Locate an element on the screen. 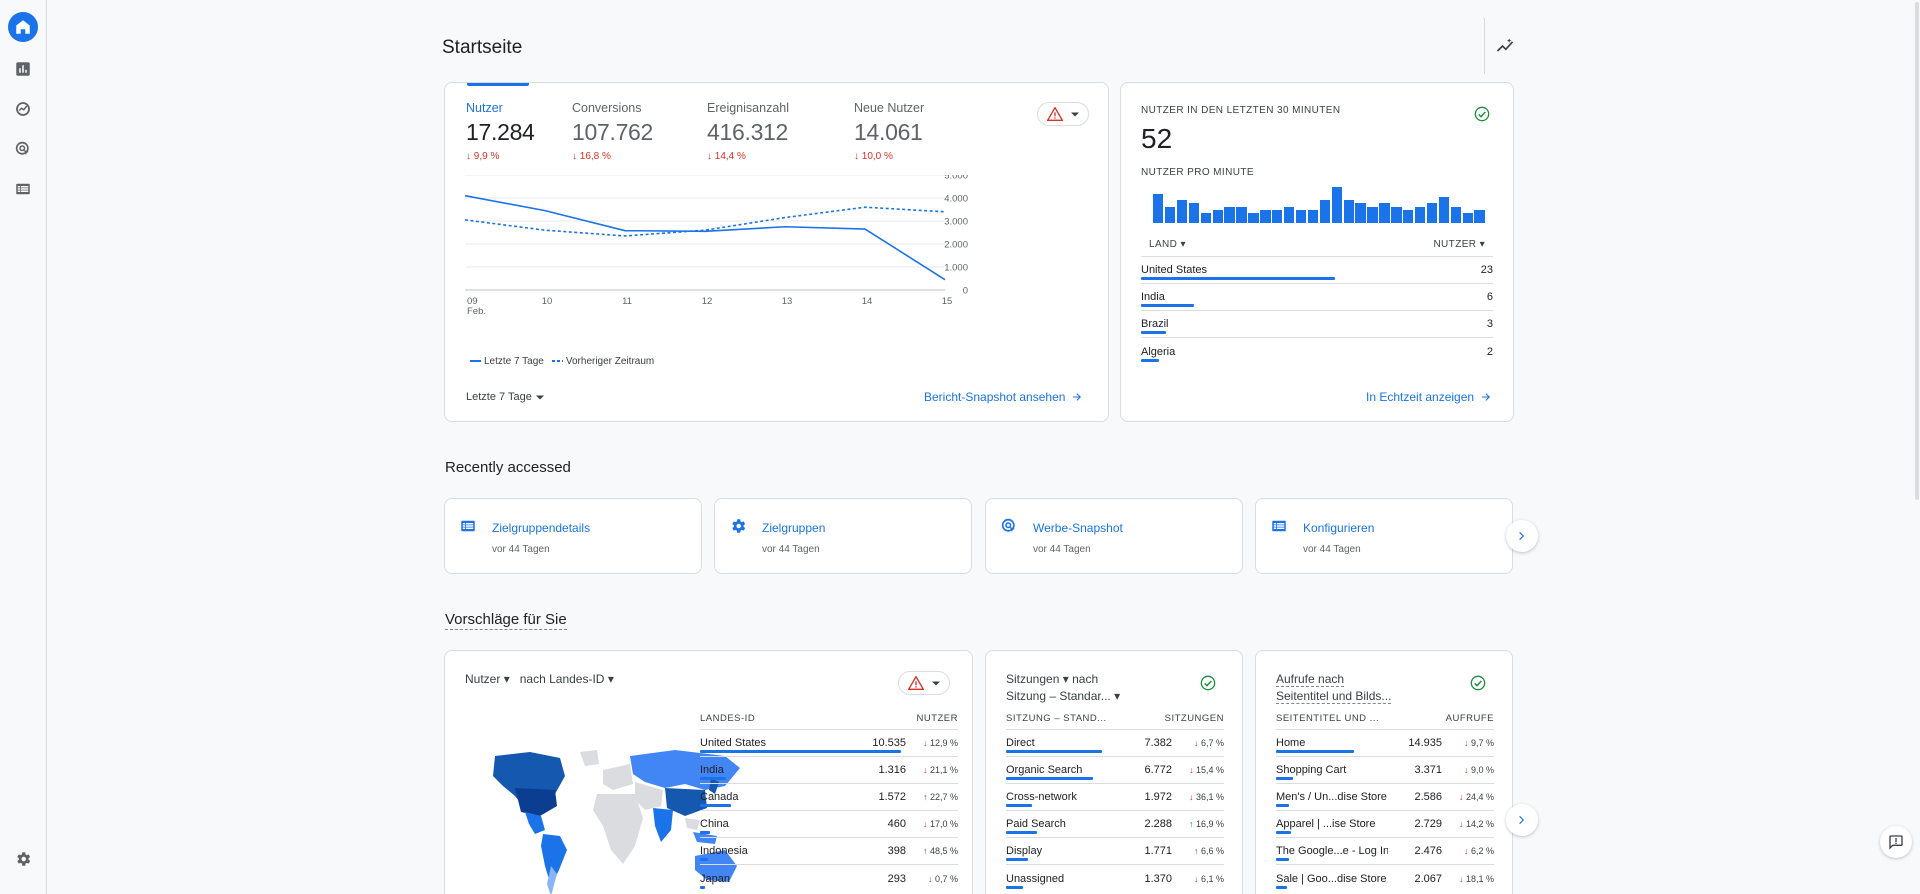 The image size is (1920, 894). recent-item-audience-details: Zielgruppendetails vor 44 Tagen is located at coordinates (573, 536).